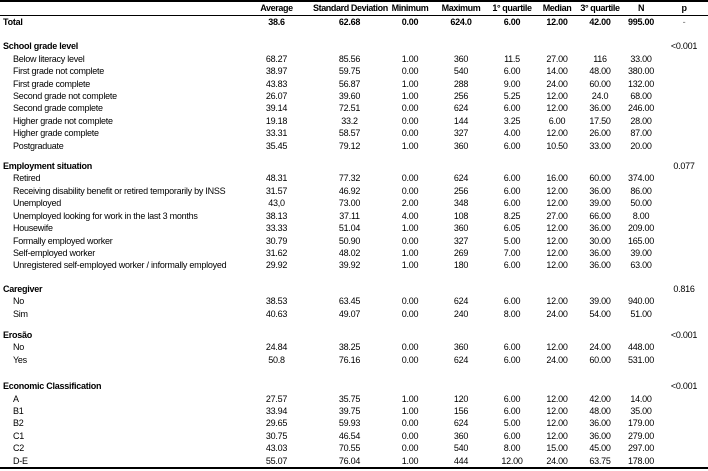 This screenshot has height=471, width=708. Describe the element at coordinates (557, 448) in the screenshot. I see `cell-median: 15.00` at that location.